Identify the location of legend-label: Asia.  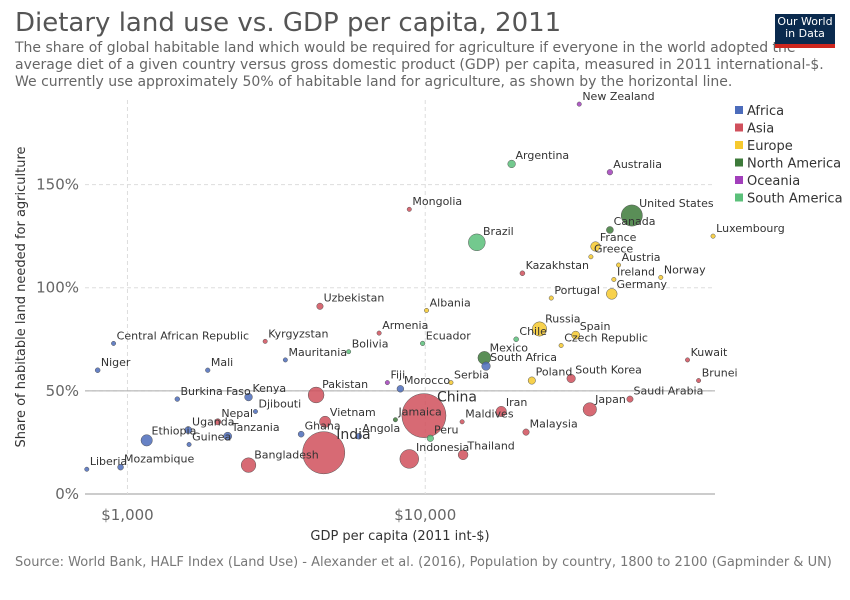
(760, 129).